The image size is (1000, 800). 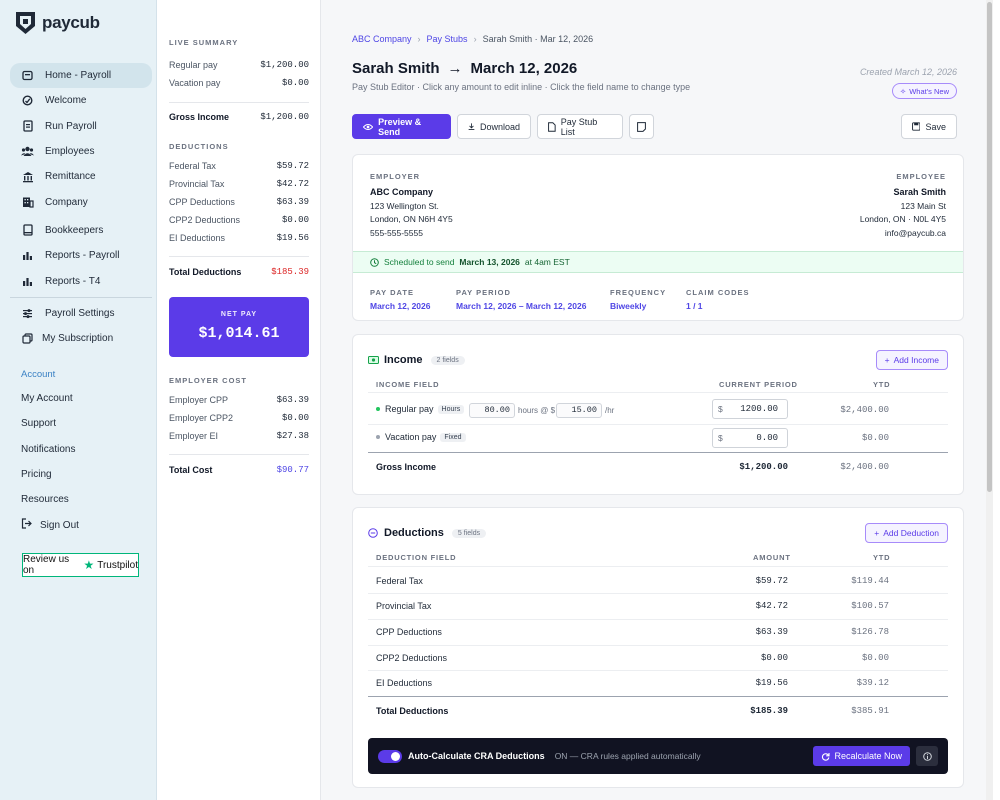 I want to click on trustpilot-brand: Trustpilot, so click(x=117, y=565).